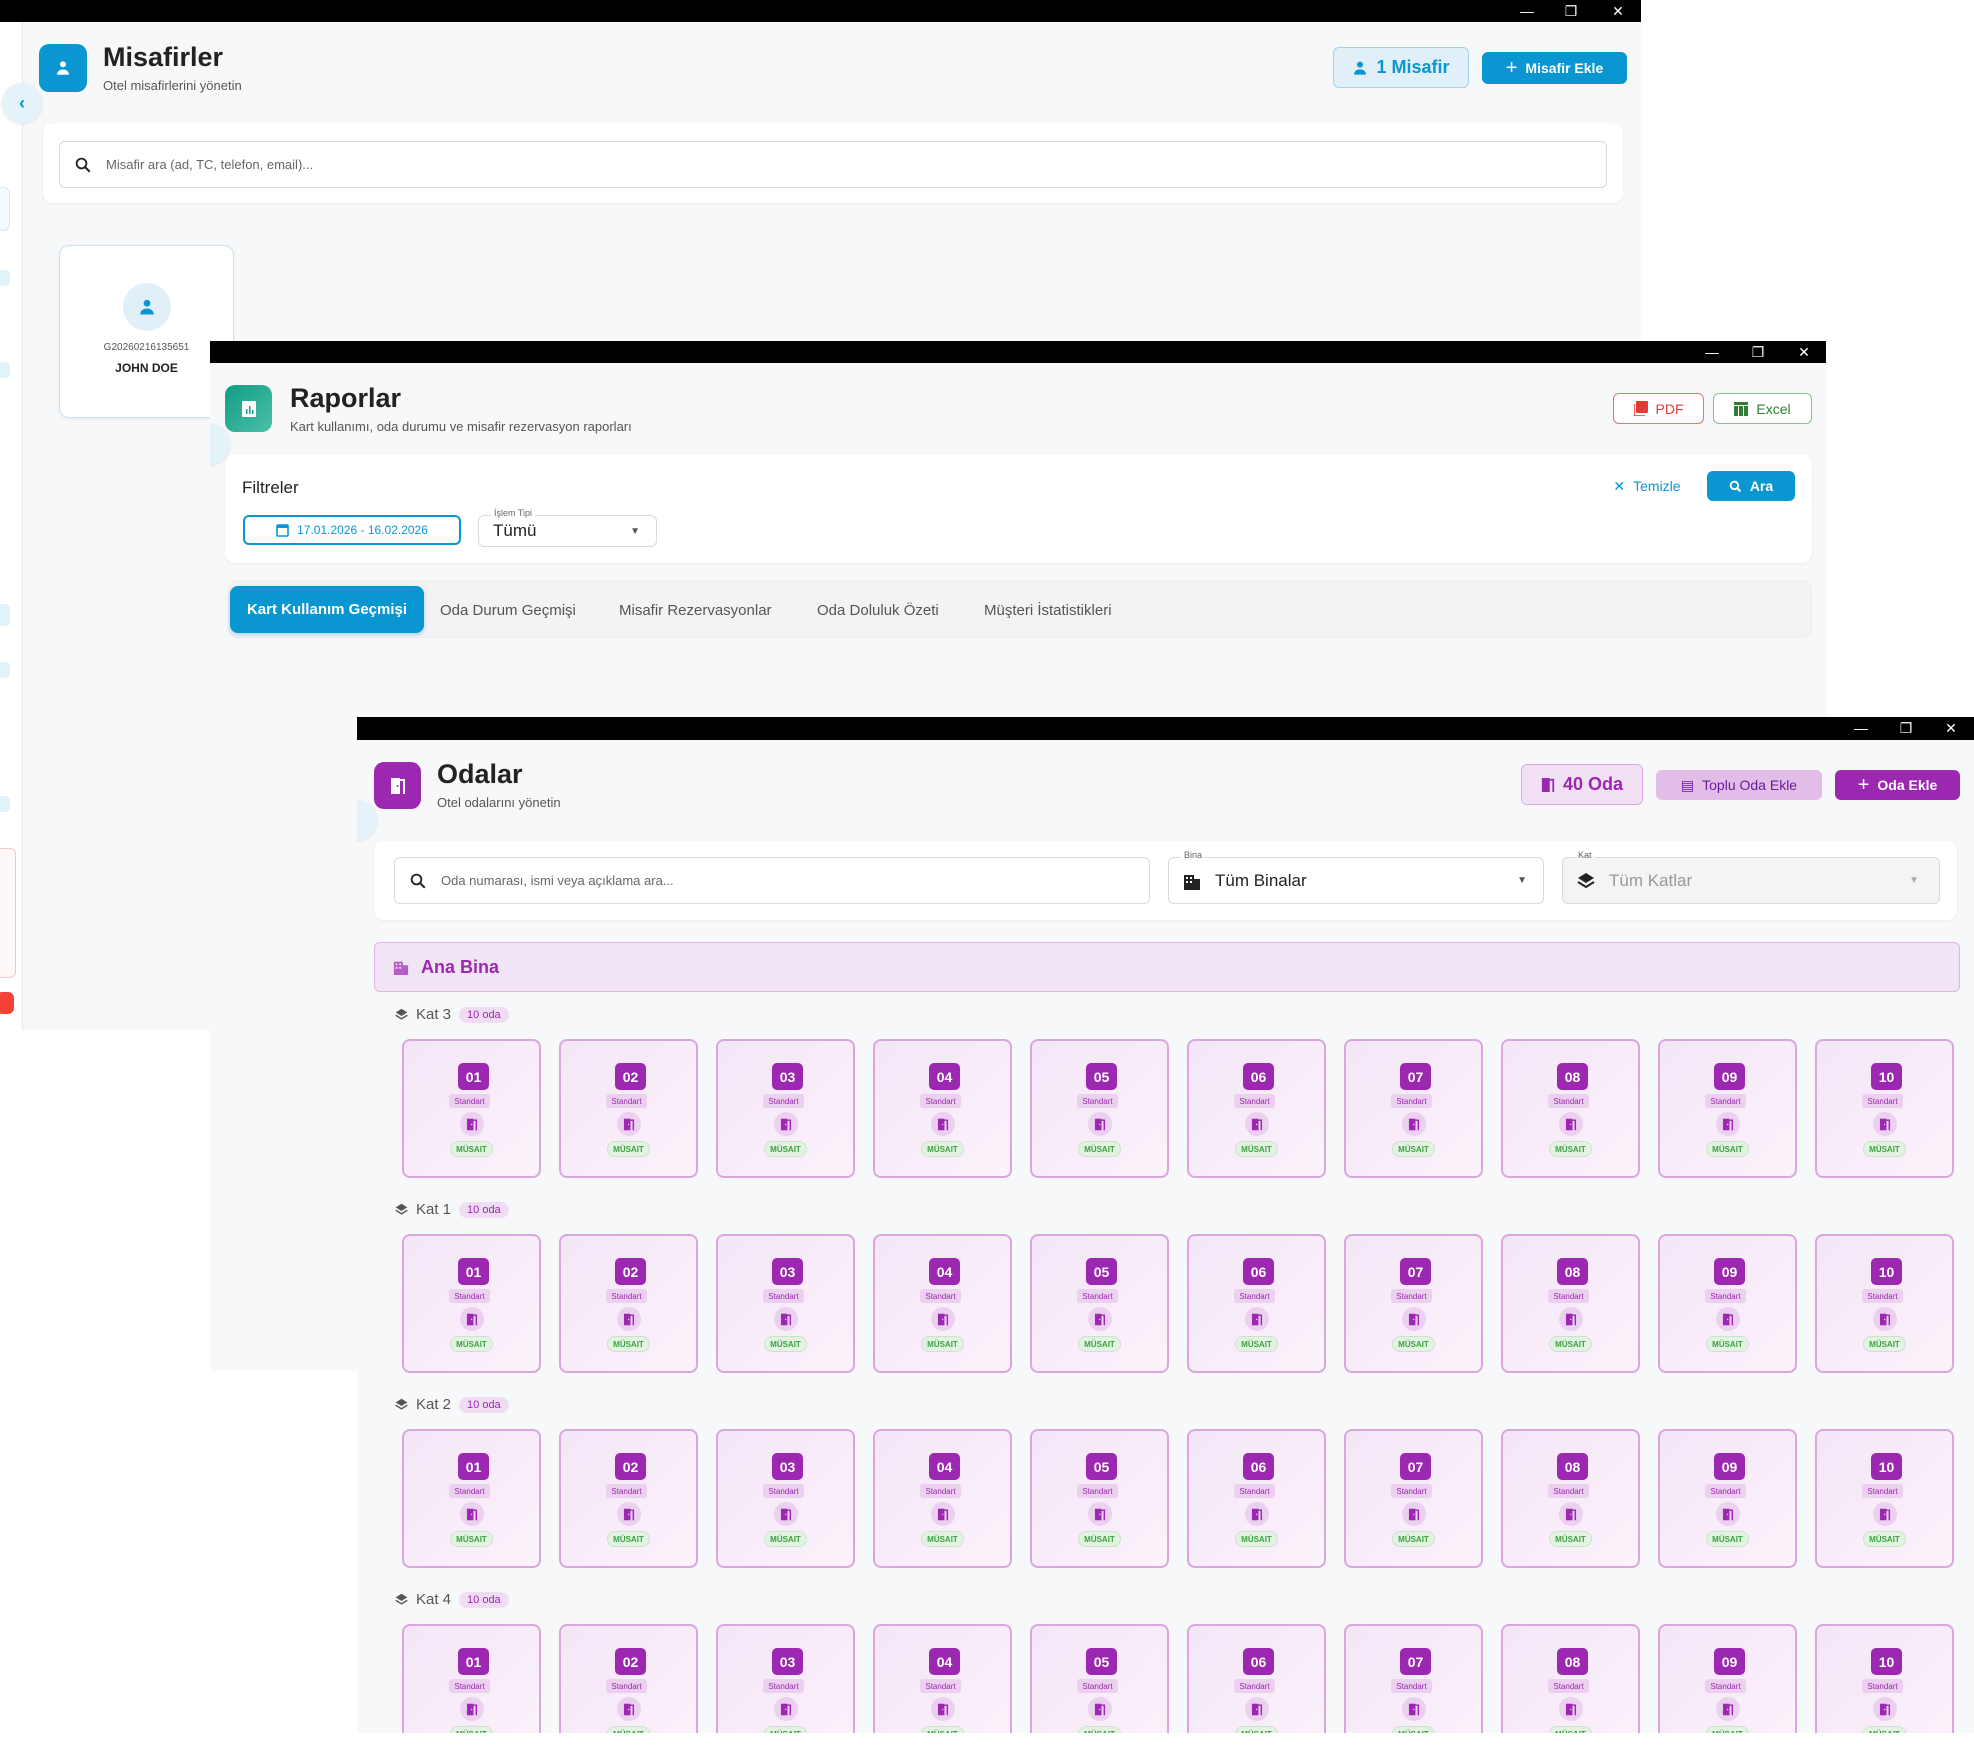 This screenshot has height=1746, width=1974. What do you see at coordinates (508, 610) in the screenshot?
I see `tab-oda-durum: Oda Durum Geçmişi` at bounding box center [508, 610].